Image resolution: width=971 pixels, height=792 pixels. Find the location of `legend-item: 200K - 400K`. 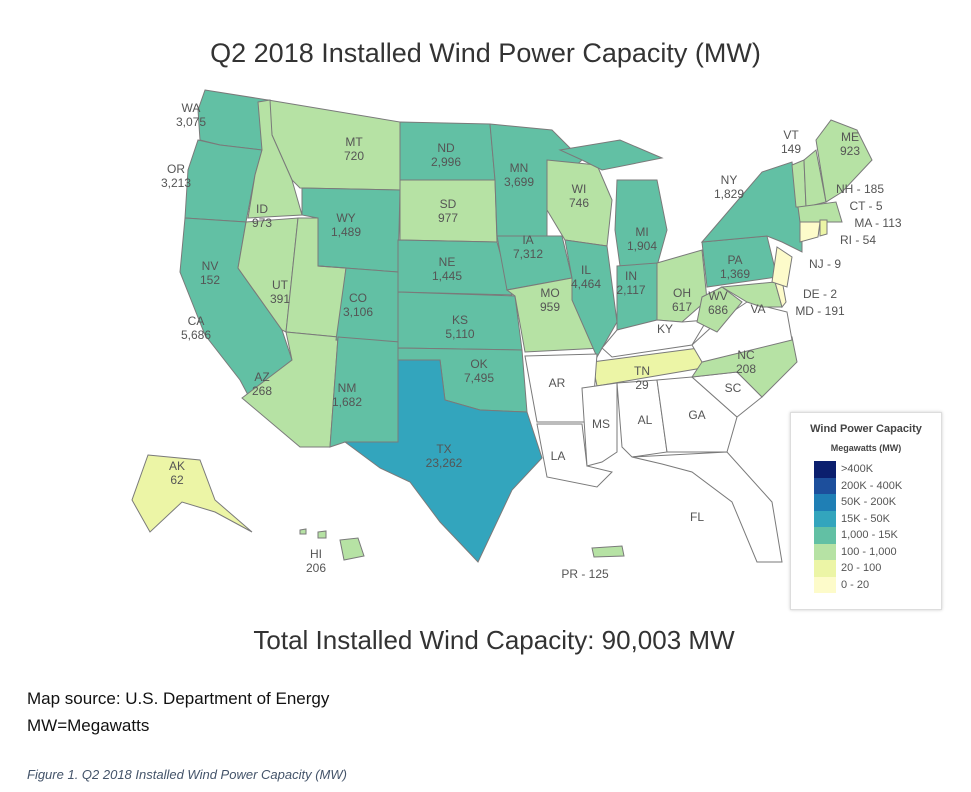

legend-item: 200K - 400K is located at coordinates (877, 485).